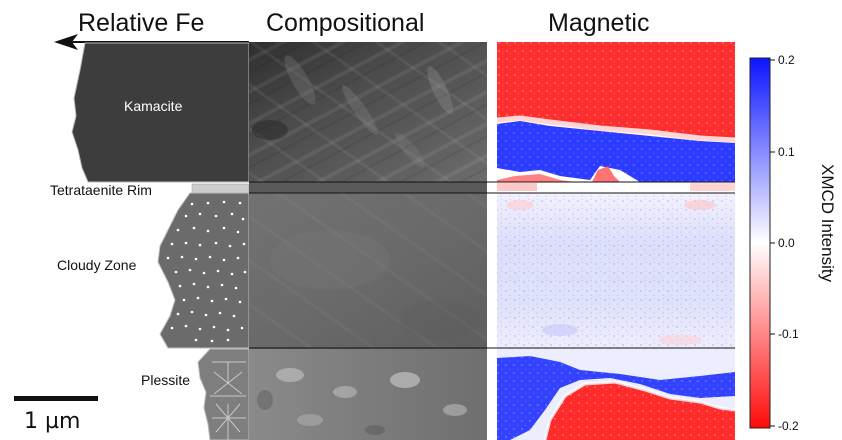  What do you see at coordinates (153, 106) in the screenshot?
I see `kamacite-label: Kamacite` at bounding box center [153, 106].